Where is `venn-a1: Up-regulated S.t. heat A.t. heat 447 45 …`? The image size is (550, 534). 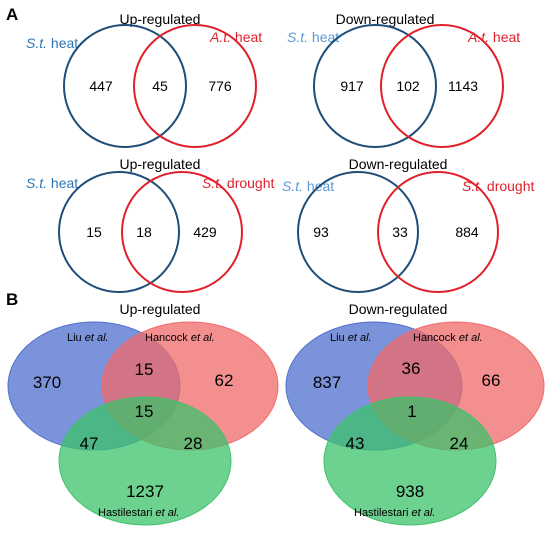
venn-a1: Up-regulated S.t. heat A.t. heat 447 45 … is located at coordinates (144, 79).